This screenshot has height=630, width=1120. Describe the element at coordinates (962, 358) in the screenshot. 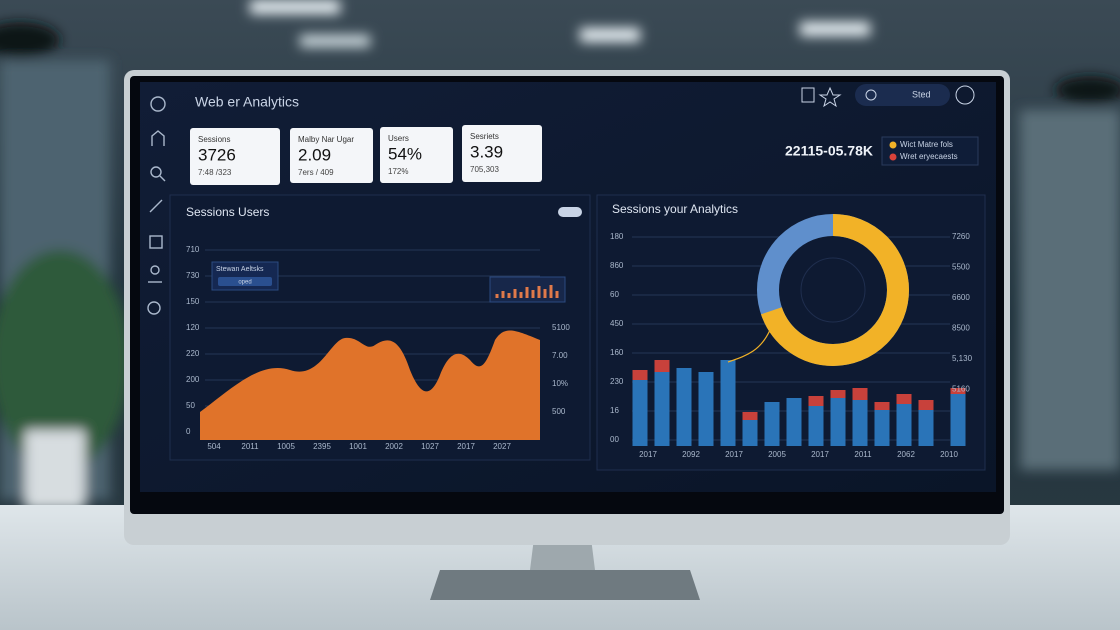

I see `y2-tick-label: 5,130` at that location.